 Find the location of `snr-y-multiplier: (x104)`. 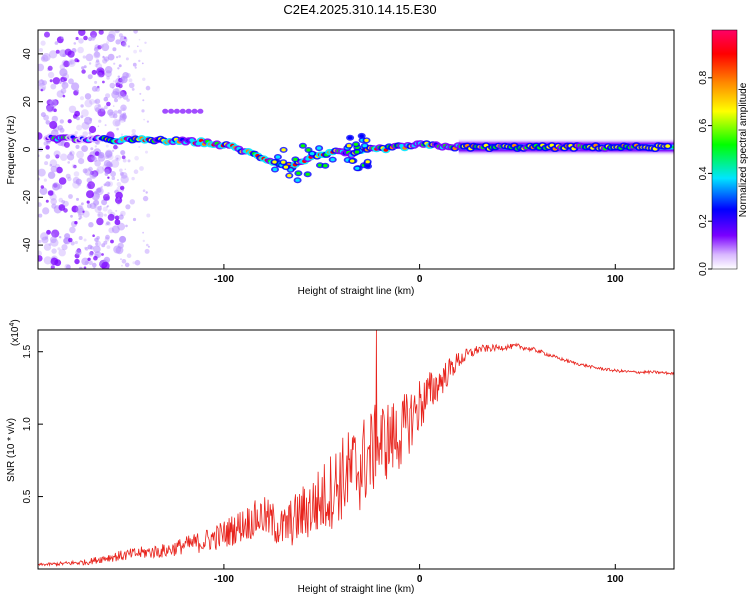

snr-y-multiplier: (x104) is located at coordinates (15, 332).